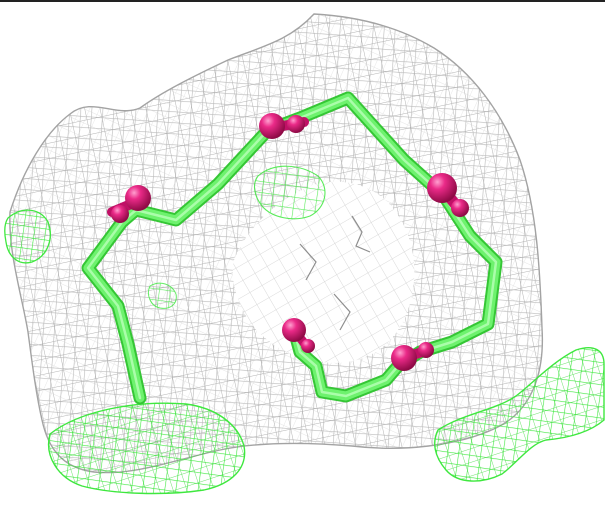 This screenshot has height=521, width=605. I want to click on green-mesh-bottom-right, so click(519, 414).